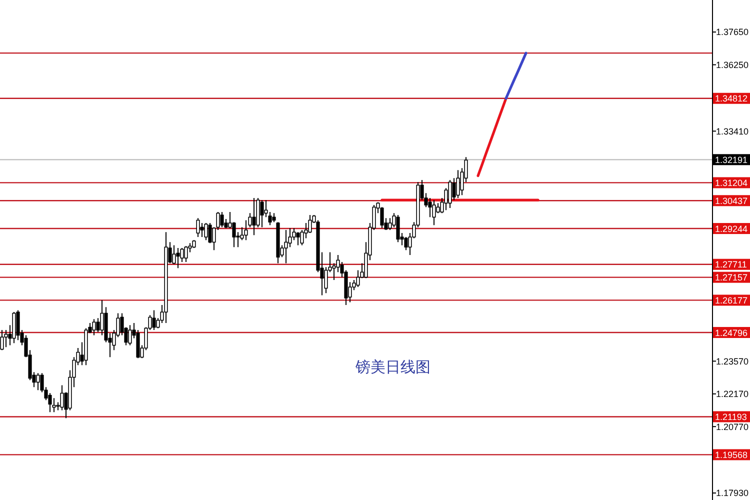 The height and width of the screenshot is (500, 750). What do you see at coordinates (731, 200) in the screenshot?
I see `ref-label: 1.30437` at bounding box center [731, 200].